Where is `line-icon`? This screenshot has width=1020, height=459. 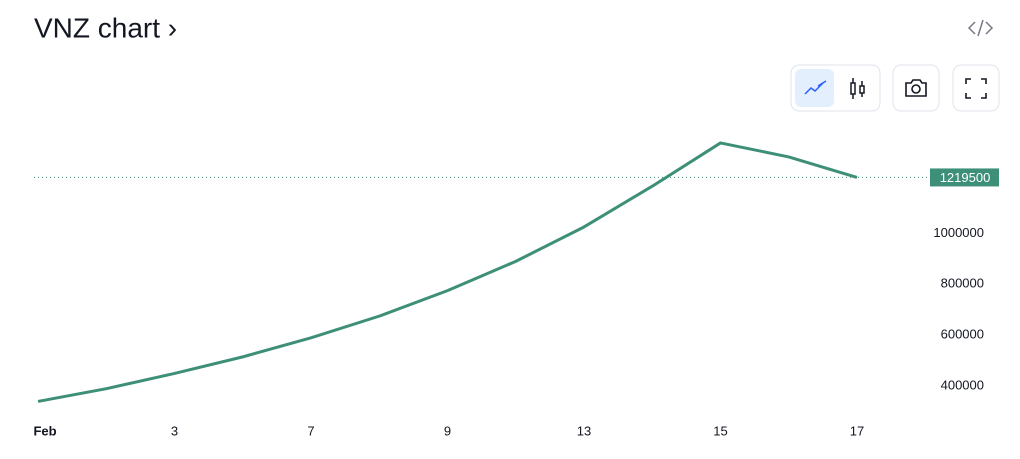 line-icon is located at coordinates (815, 87).